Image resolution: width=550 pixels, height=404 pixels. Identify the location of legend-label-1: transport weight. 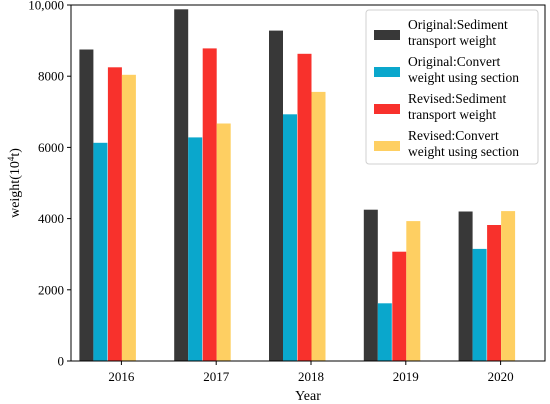
(452, 40).